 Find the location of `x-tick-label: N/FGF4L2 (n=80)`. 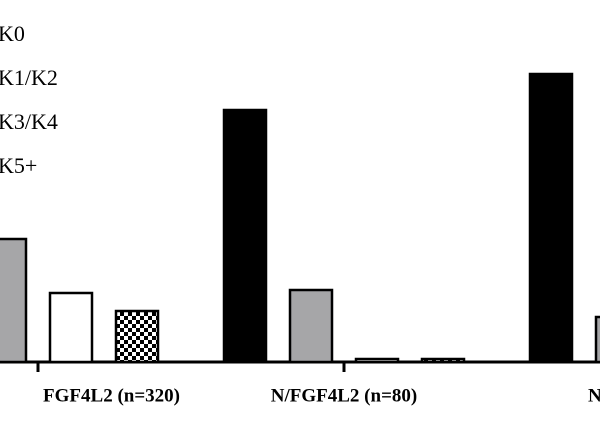

x-tick-label: N/FGF4L2 (n=80) is located at coordinates (344, 395).